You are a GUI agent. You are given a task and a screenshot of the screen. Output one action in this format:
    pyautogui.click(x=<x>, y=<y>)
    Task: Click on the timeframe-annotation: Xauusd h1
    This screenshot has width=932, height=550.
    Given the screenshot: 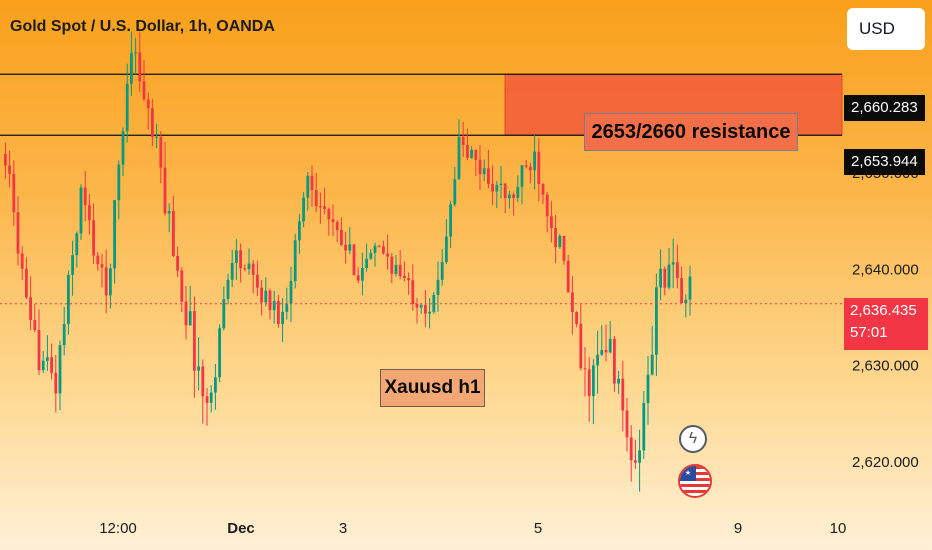 What is the action you would take?
    pyautogui.click(x=432, y=388)
    